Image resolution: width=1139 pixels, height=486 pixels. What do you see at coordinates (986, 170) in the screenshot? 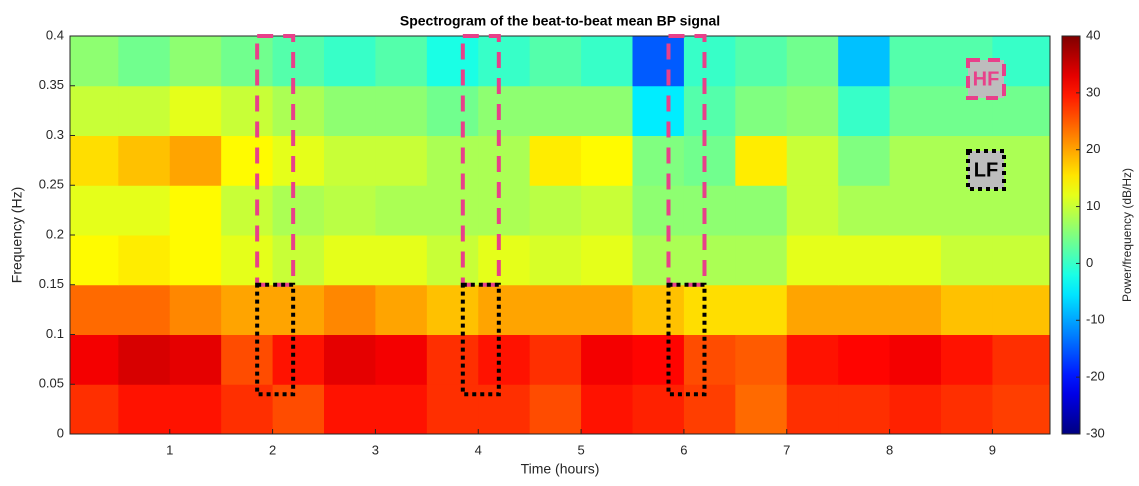
I see `lf-key-label: LF` at bounding box center [986, 170].